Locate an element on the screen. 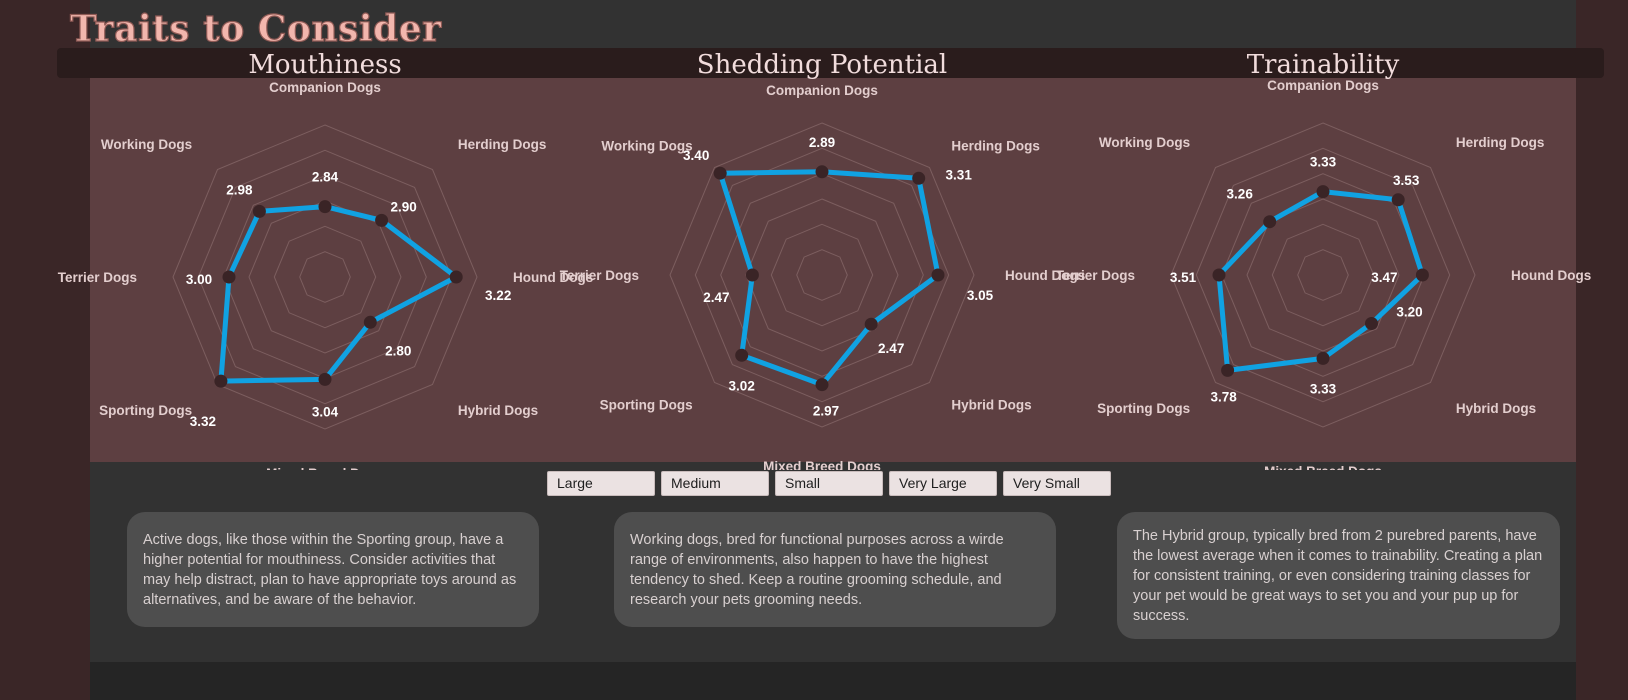 The image size is (1628, 700). data-label: 3.04 is located at coordinates (325, 411).